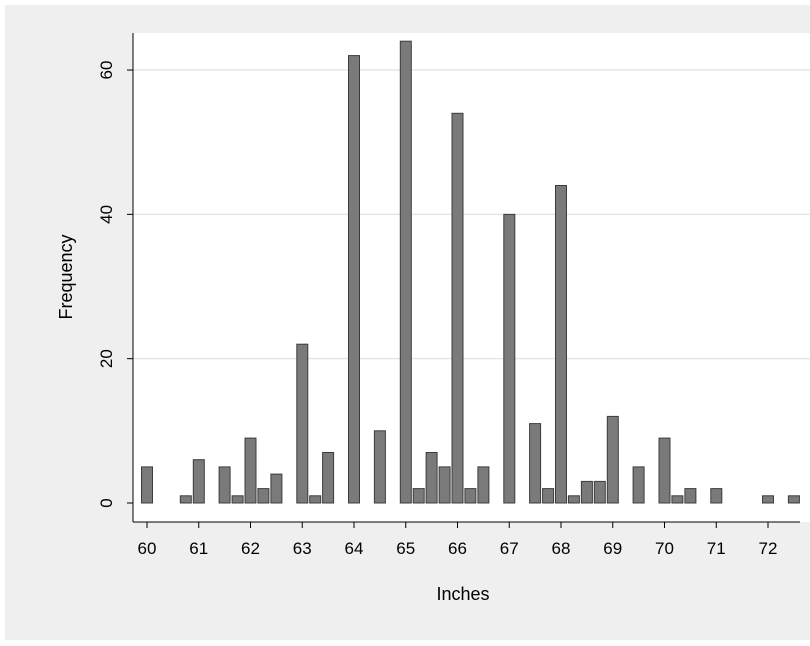 The image size is (810, 646). What do you see at coordinates (768, 548) in the screenshot?
I see `x-tick-label-72: 72` at bounding box center [768, 548].